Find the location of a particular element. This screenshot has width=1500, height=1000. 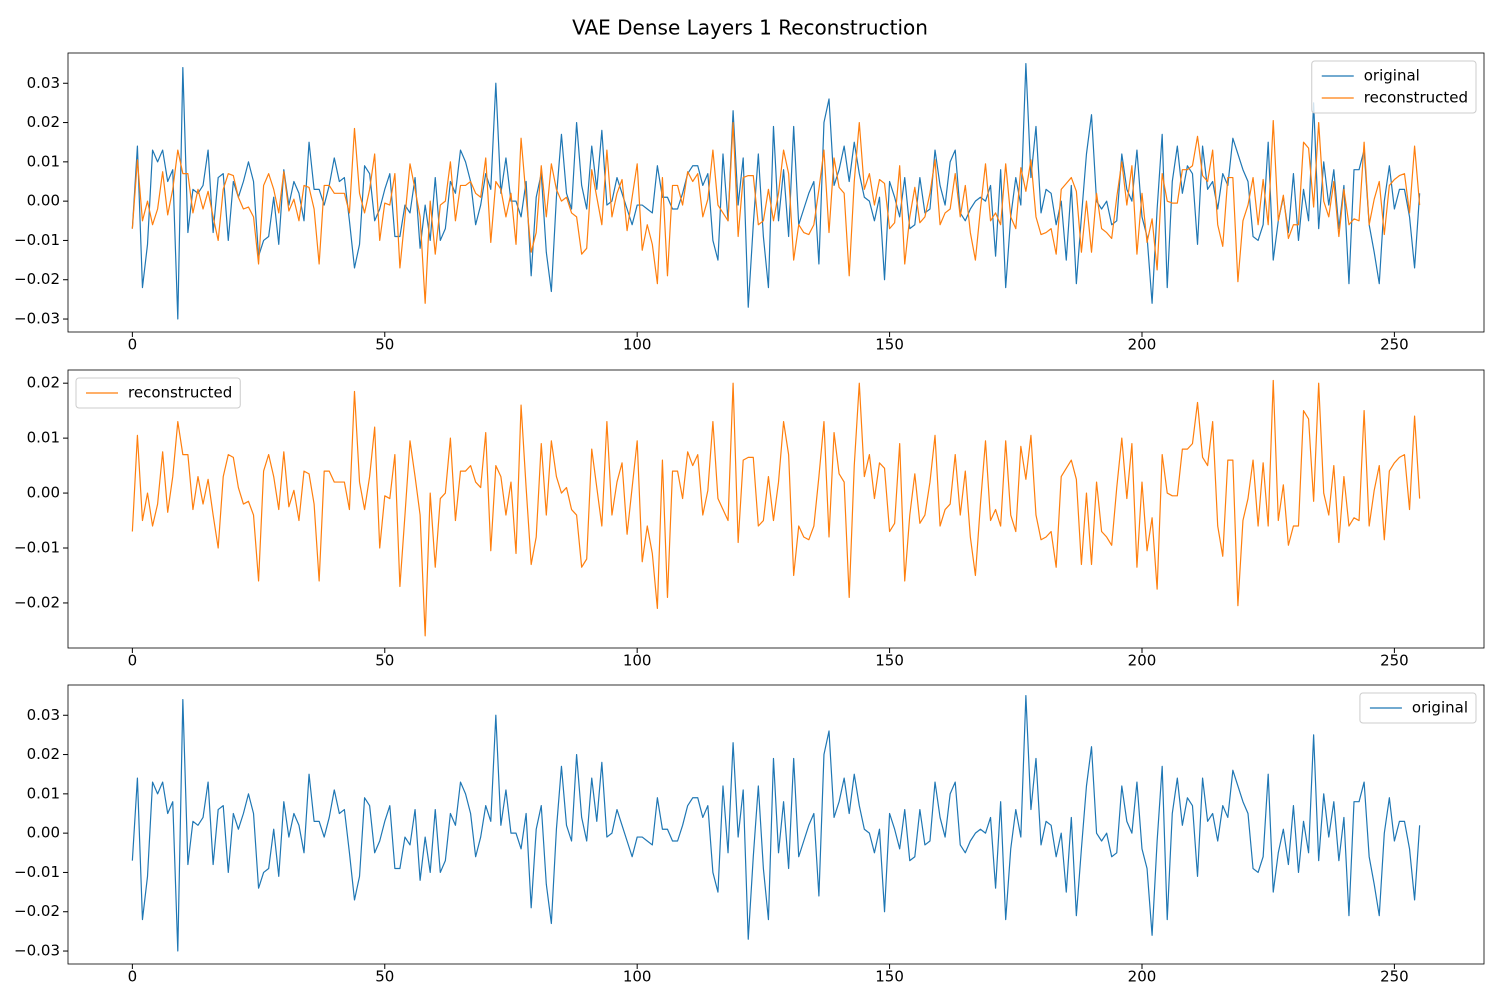

figure-title: VAE Dense Layers 1 Reconstruction is located at coordinates (750, 28).